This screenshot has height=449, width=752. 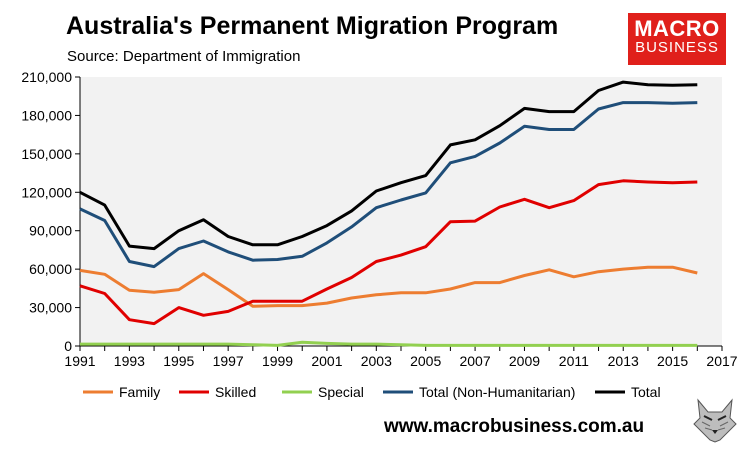 I want to click on x-tick-label: 1991, so click(x=79, y=361).